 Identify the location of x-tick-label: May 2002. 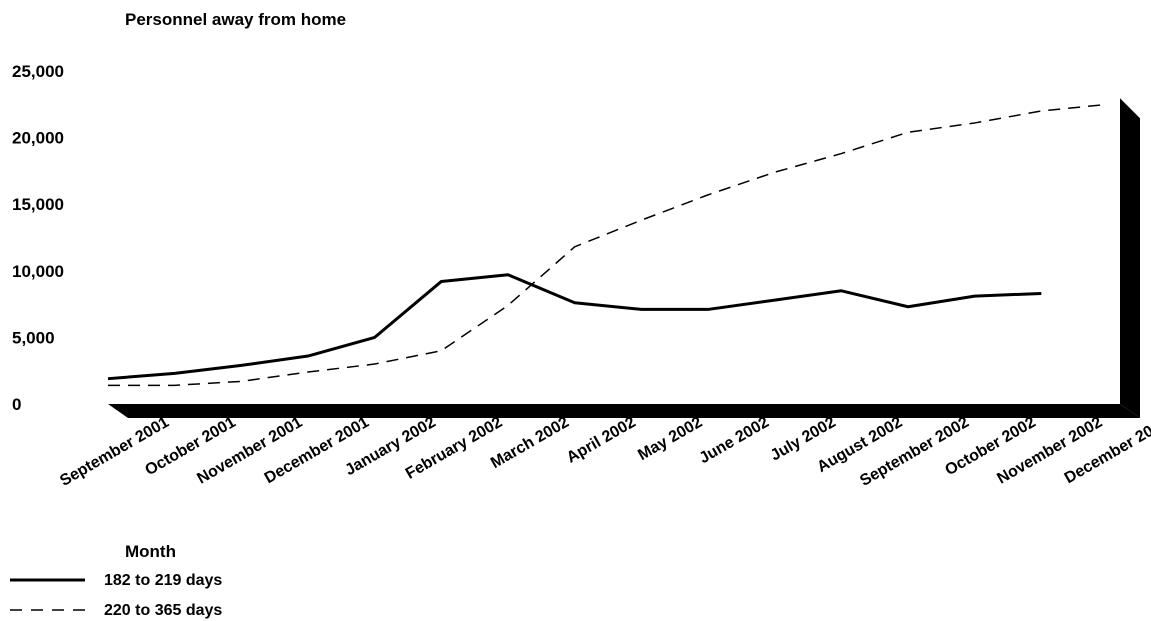
(670, 439).